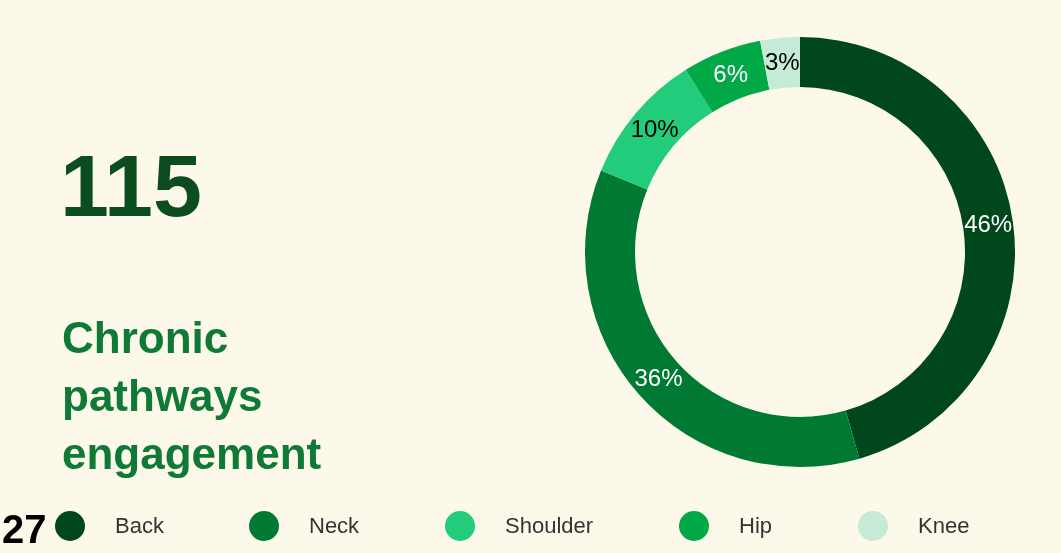  What do you see at coordinates (782, 61) in the screenshot?
I see `data-label: 3%` at bounding box center [782, 61].